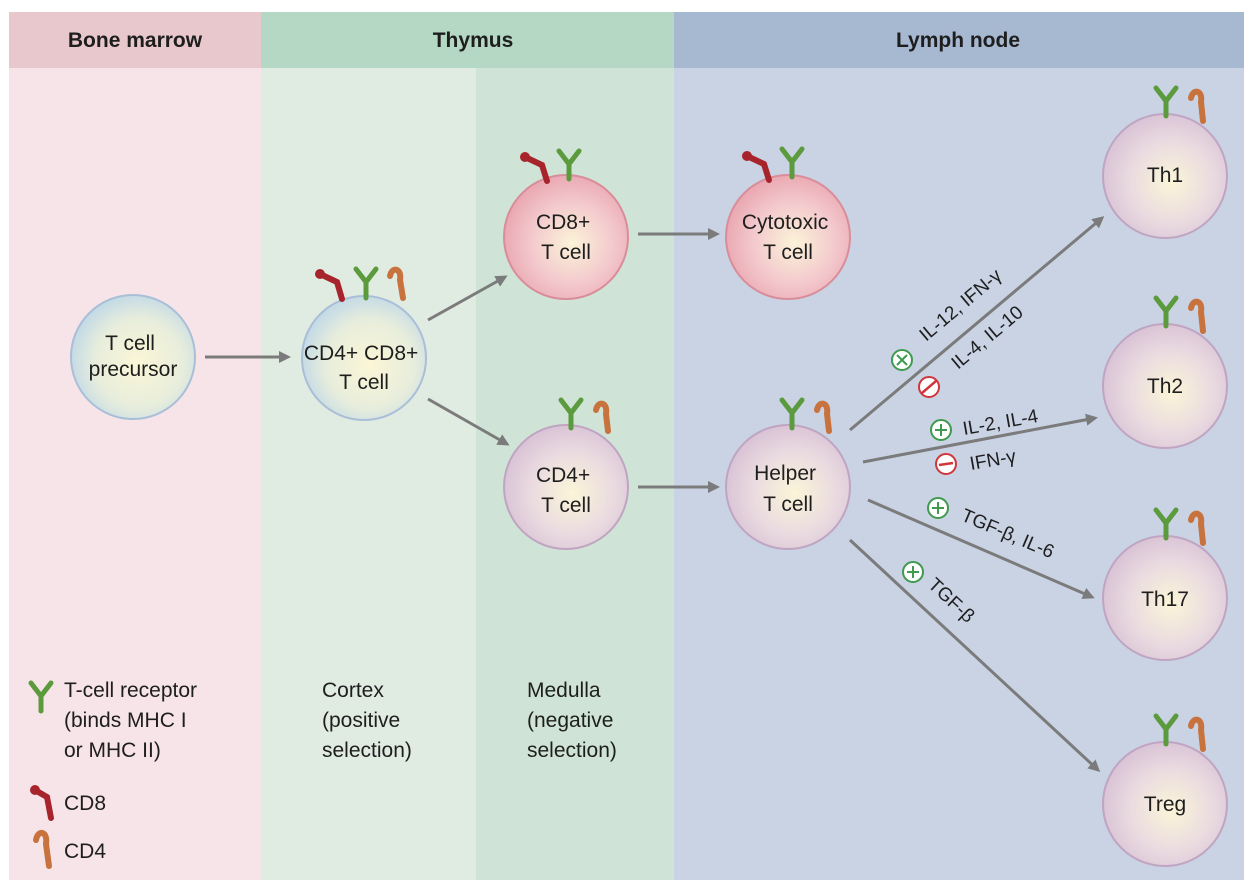 The image size is (1254, 890). What do you see at coordinates (570, 720) in the screenshot?
I see `medulla-label-2: (negative` at bounding box center [570, 720].